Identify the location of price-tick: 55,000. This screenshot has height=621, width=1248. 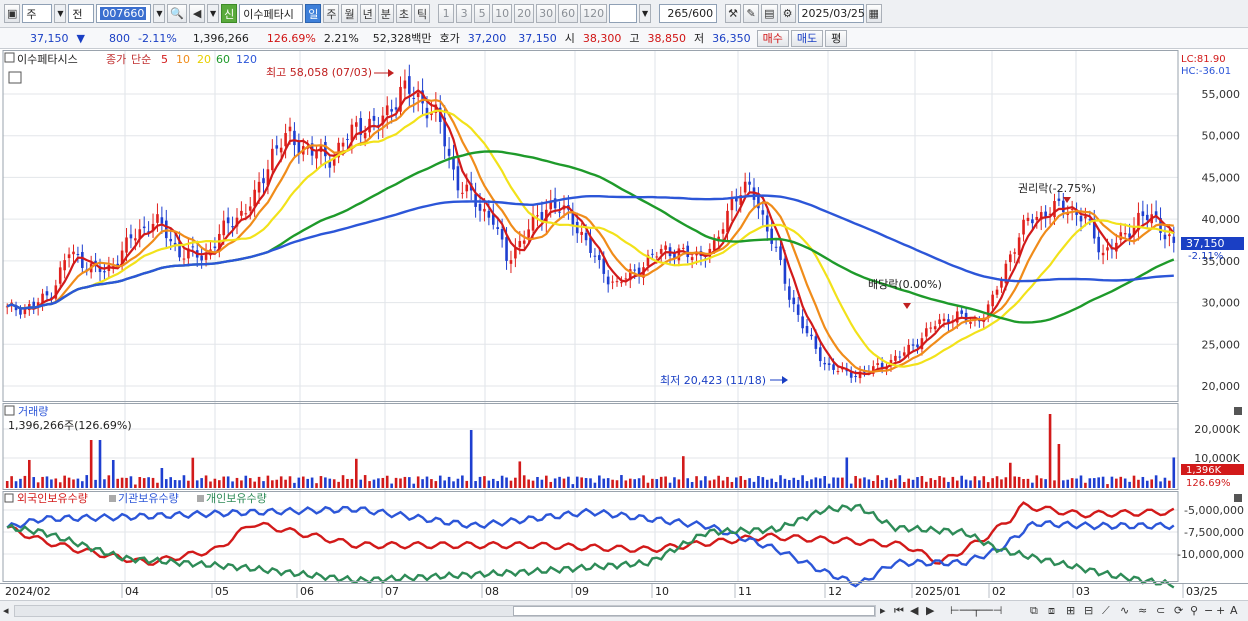
(1221, 94).